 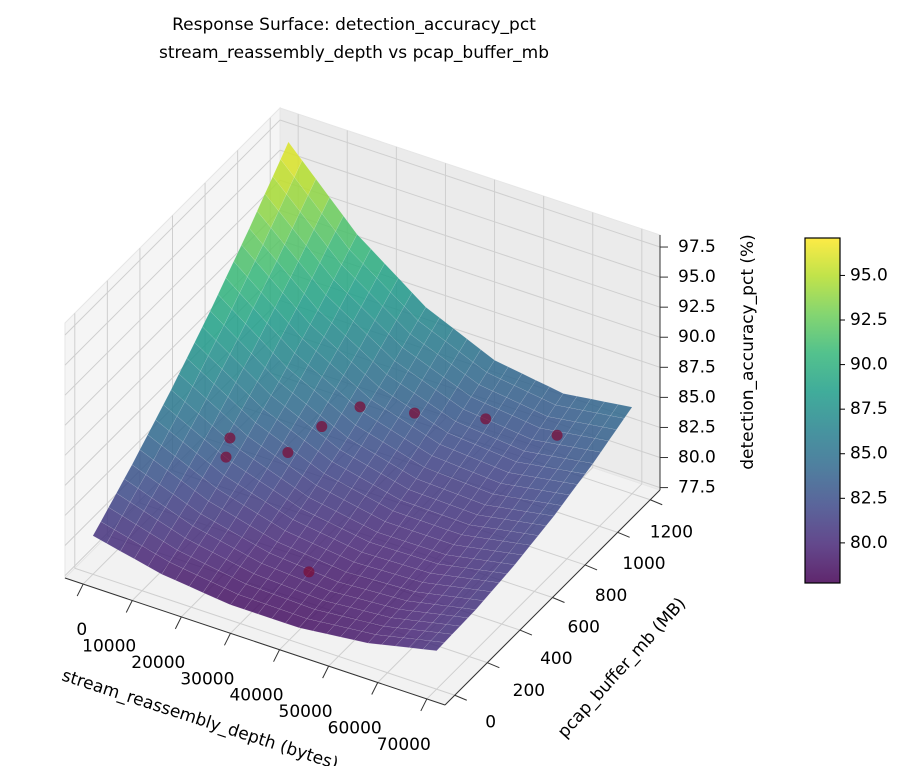 What do you see at coordinates (207, 679) in the screenshot?
I see `x-tick-label: 30000` at bounding box center [207, 679].